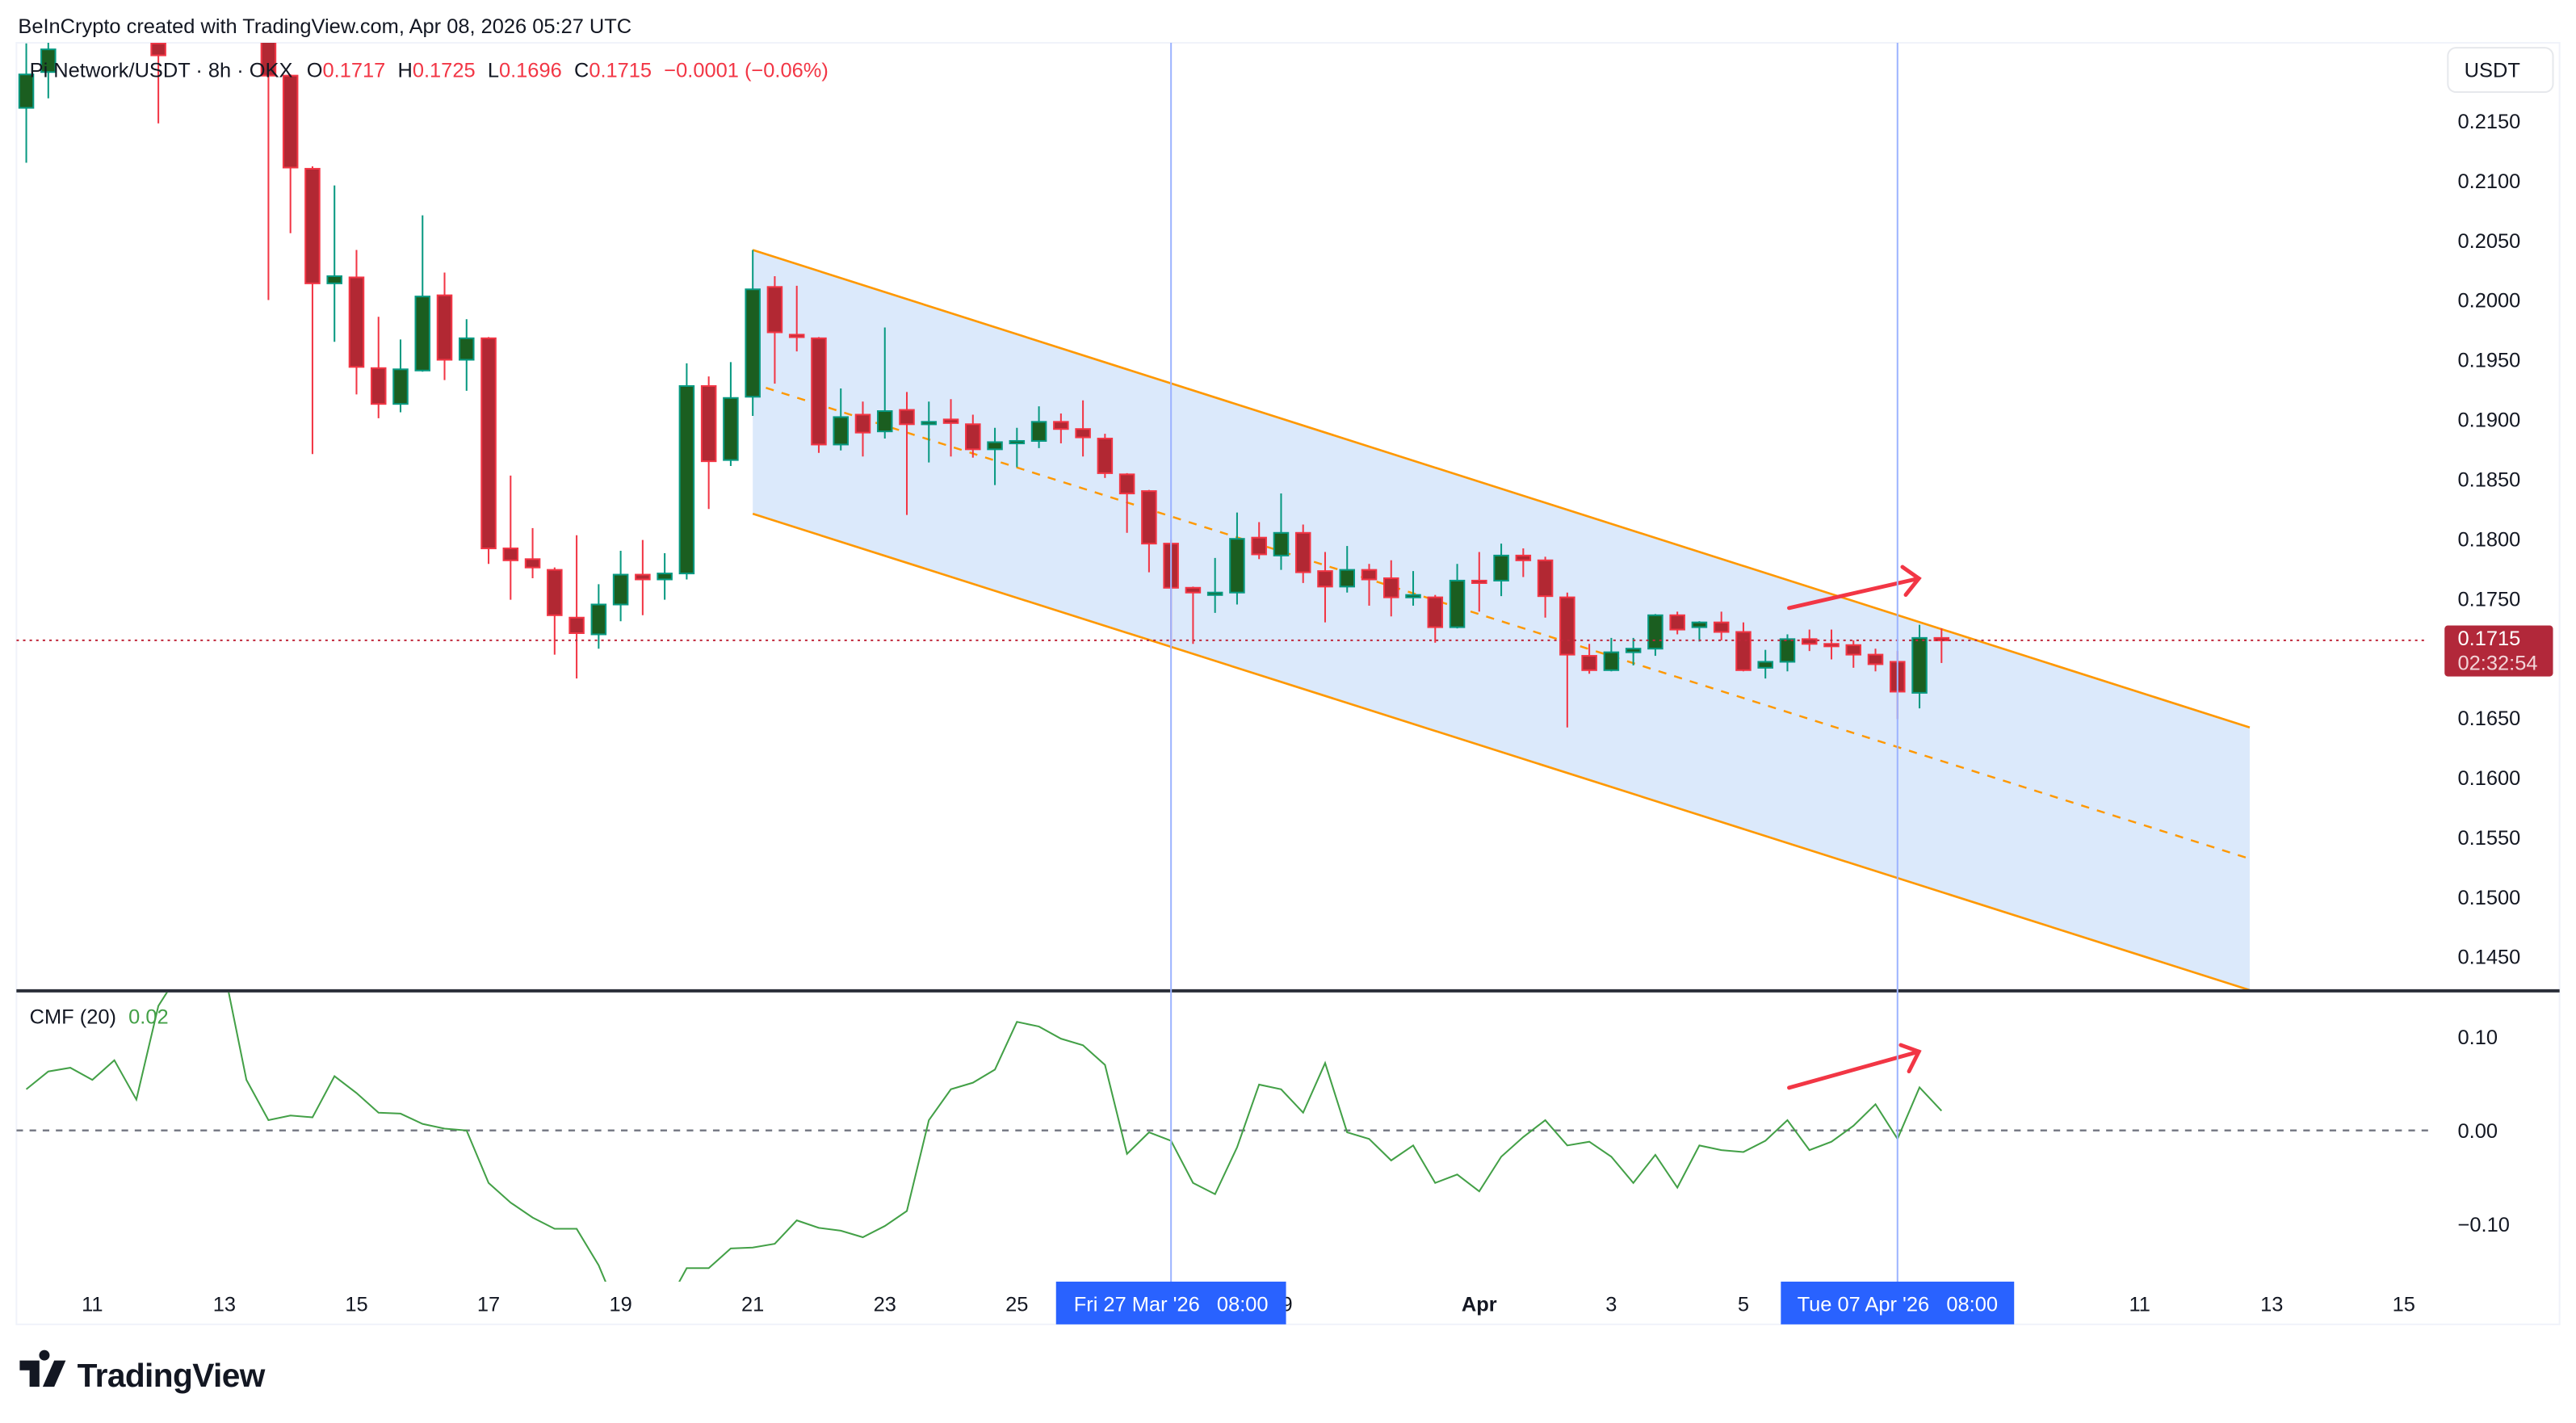 This screenshot has width=2576, height=1423. Describe the element at coordinates (99, 1017) in the screenshot. I see `cmf-legend: CMF (20) 0.02` at that location.